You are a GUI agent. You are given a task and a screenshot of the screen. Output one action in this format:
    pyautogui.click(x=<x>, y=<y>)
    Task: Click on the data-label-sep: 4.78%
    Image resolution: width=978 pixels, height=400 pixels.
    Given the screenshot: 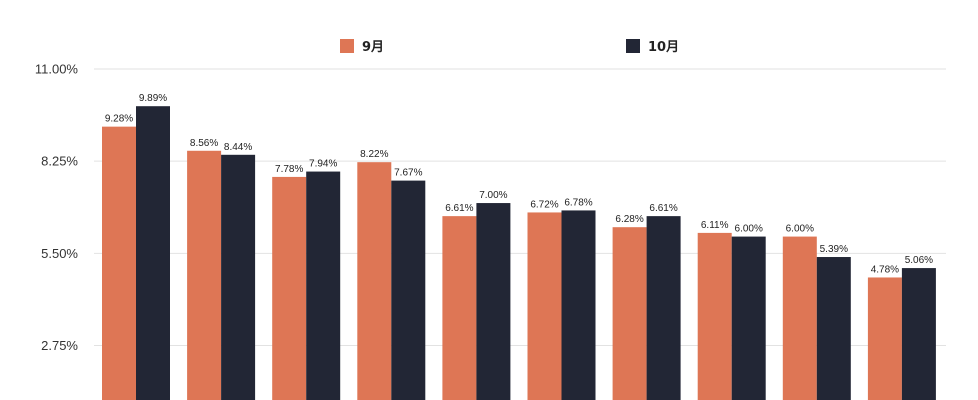 What is the action you would take?
    pyautogui.click(x=885, y=269)
    